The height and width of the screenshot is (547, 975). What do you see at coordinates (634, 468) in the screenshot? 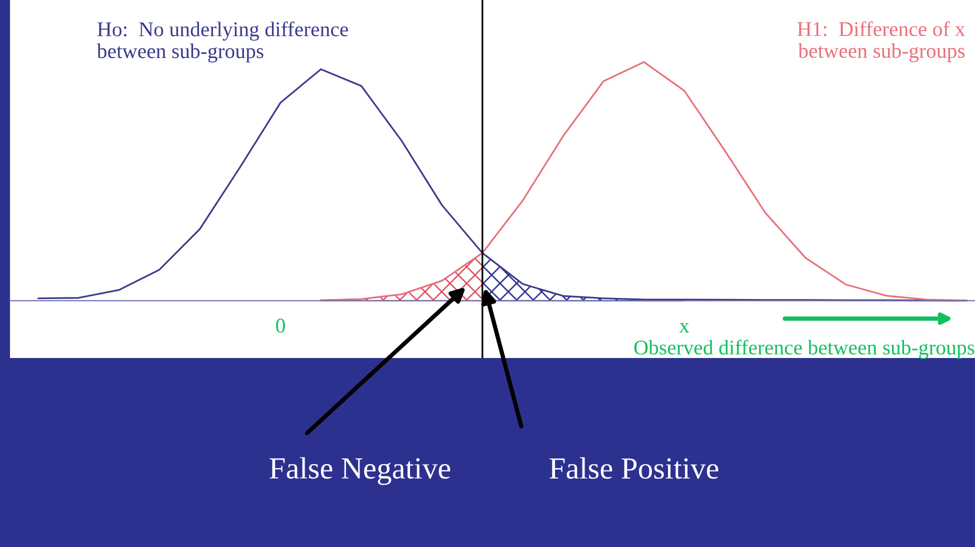
I see `text: False Positive` at bounding box center [634, 468].